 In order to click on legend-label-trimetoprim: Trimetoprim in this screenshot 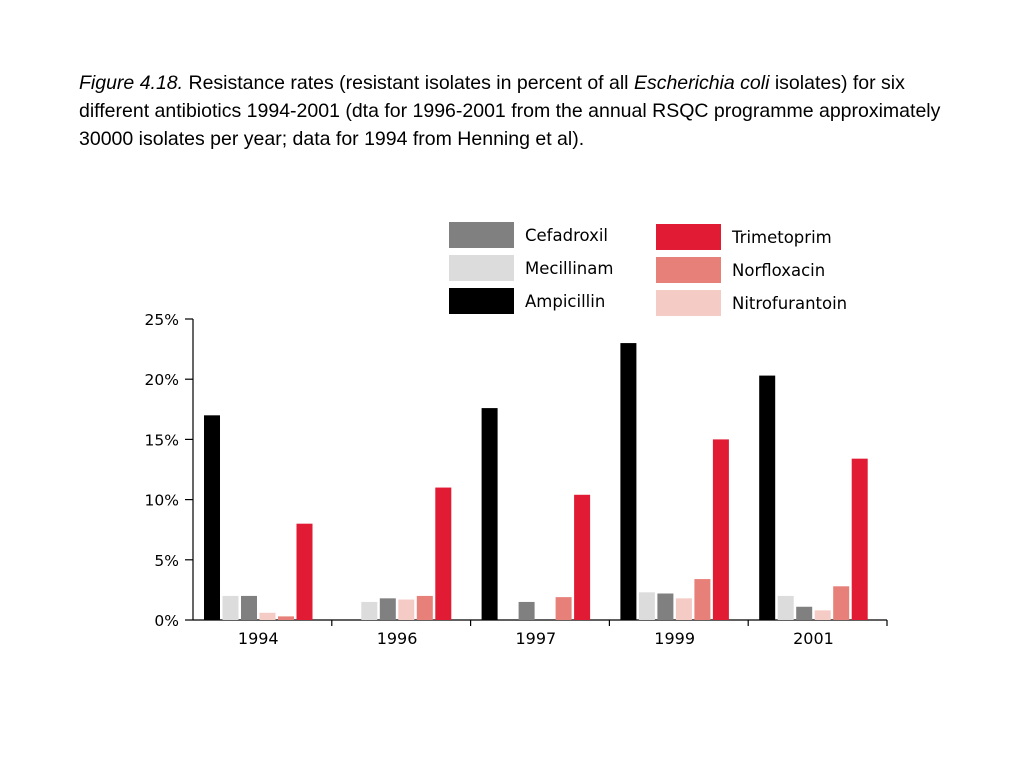, I will do `click(781, 237)`.